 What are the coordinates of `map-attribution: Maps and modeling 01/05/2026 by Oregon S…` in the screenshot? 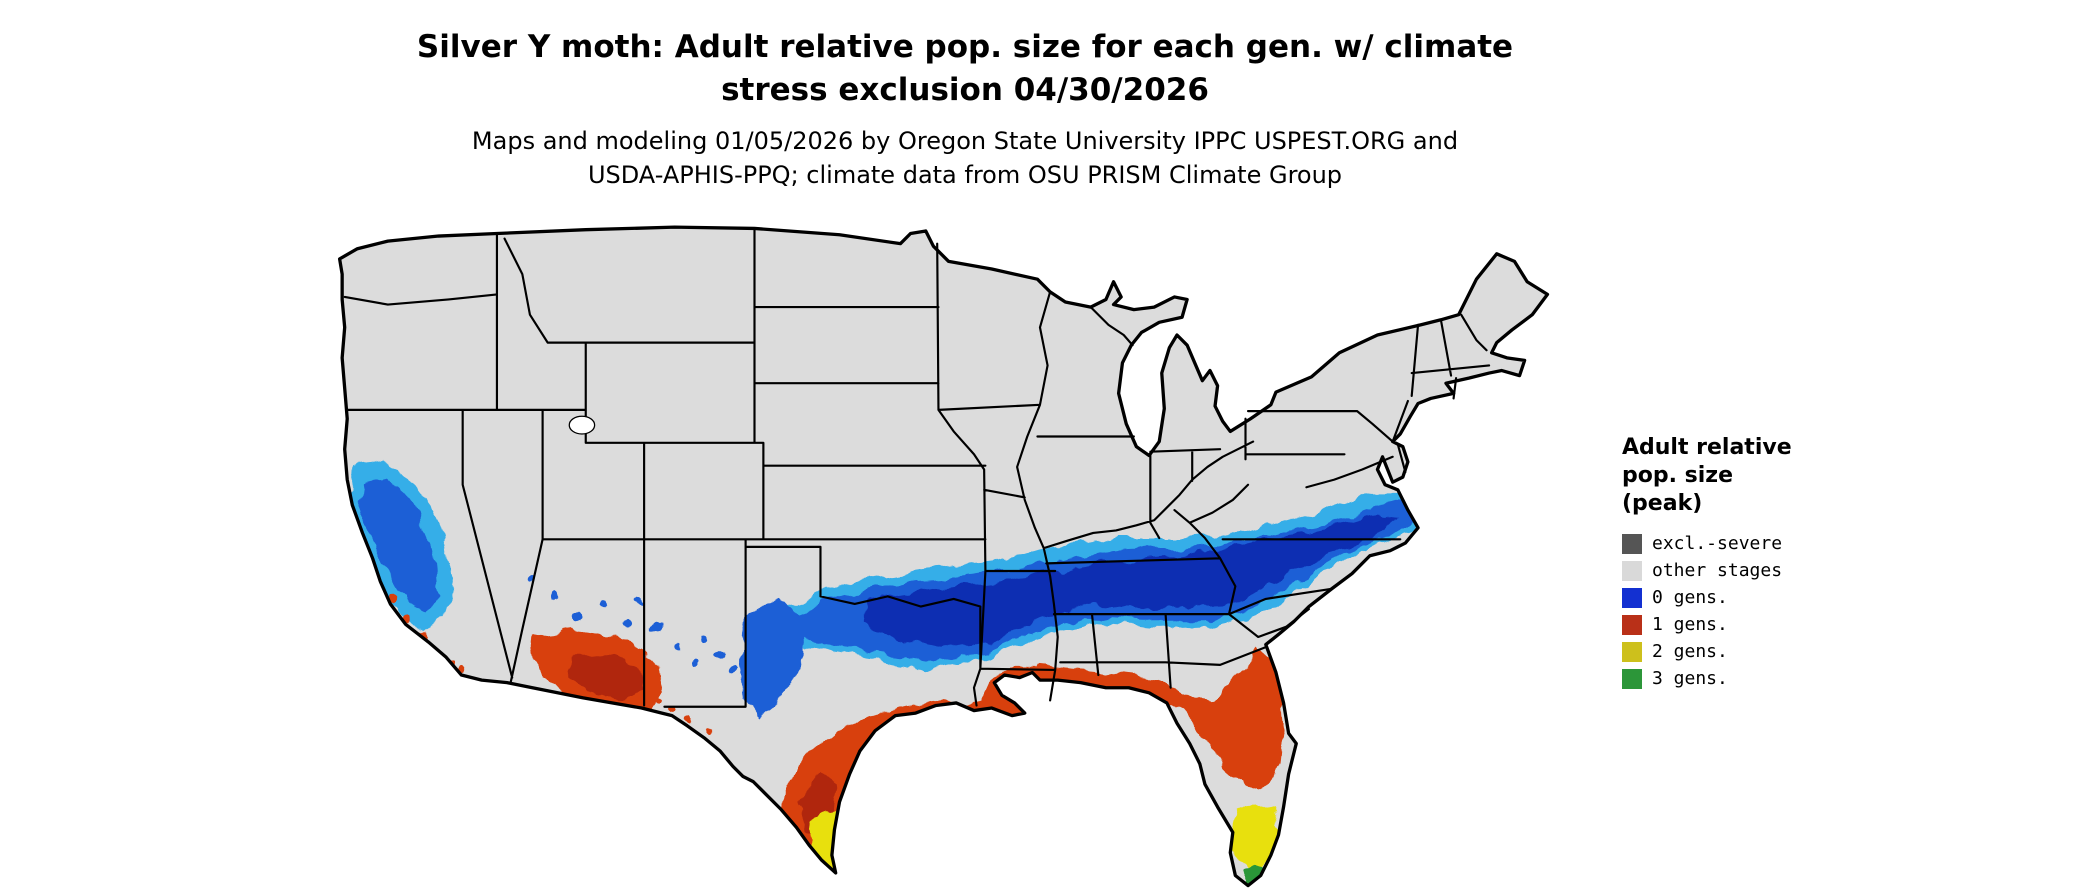 It's located at (965, 158).